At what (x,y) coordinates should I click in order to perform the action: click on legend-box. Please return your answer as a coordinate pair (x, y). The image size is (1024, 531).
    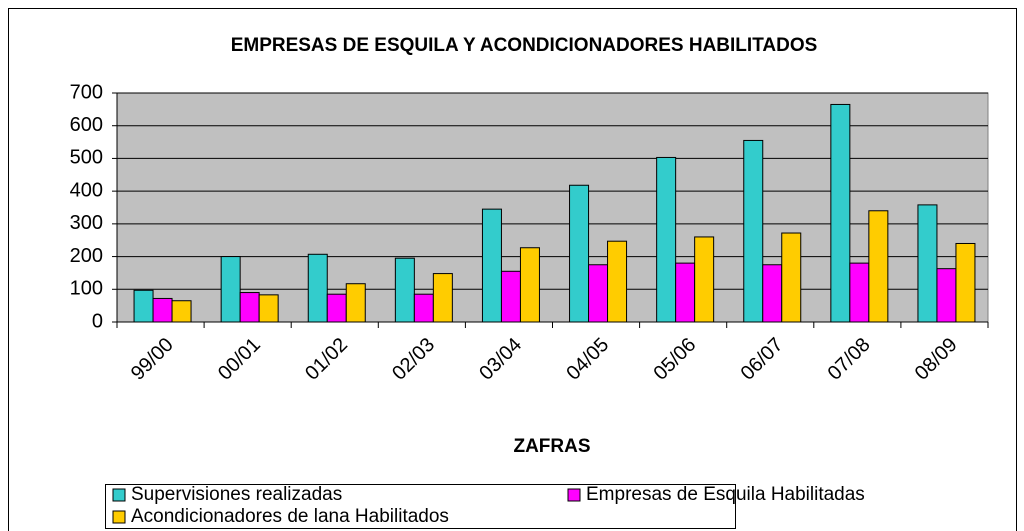
    Looking at the image, I should click on (420, 506).